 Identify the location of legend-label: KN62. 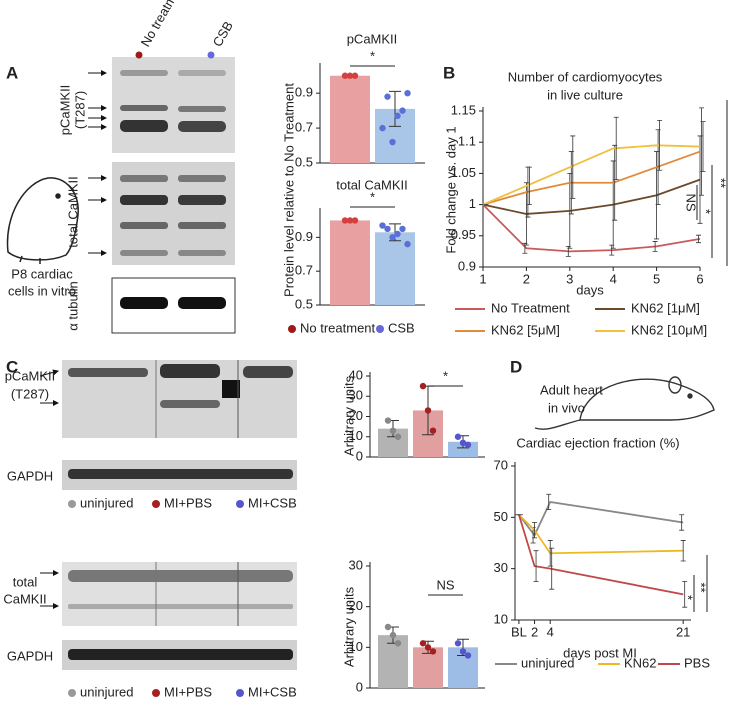
(640, 662).